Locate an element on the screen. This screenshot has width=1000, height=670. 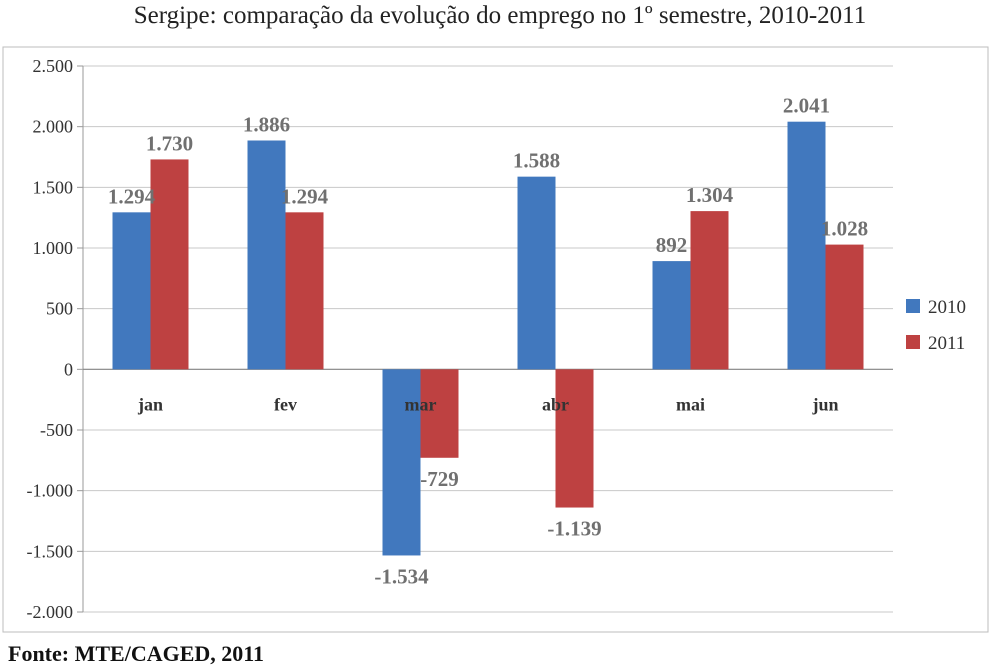
legend-swatch-2010 is located at coordinates (913, 306).